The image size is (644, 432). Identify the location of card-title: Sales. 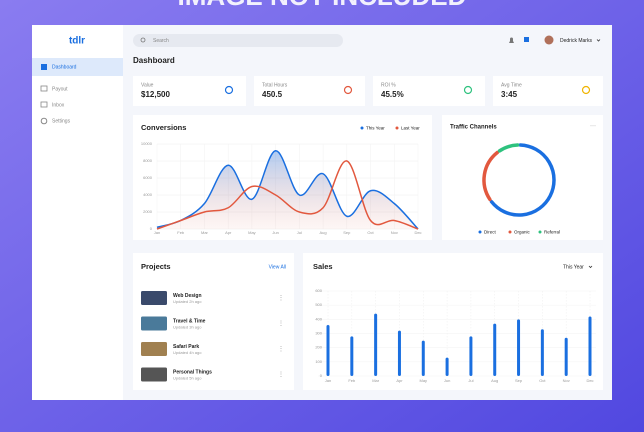
(323, 266).